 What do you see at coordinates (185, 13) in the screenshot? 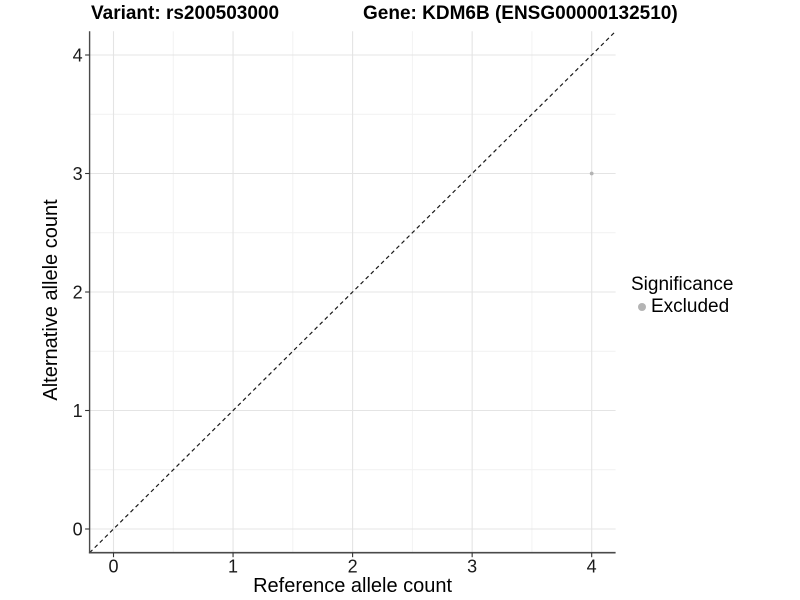
I see `plot-title-variant: Variant: rs200503000` at bounding box center [185, 13].